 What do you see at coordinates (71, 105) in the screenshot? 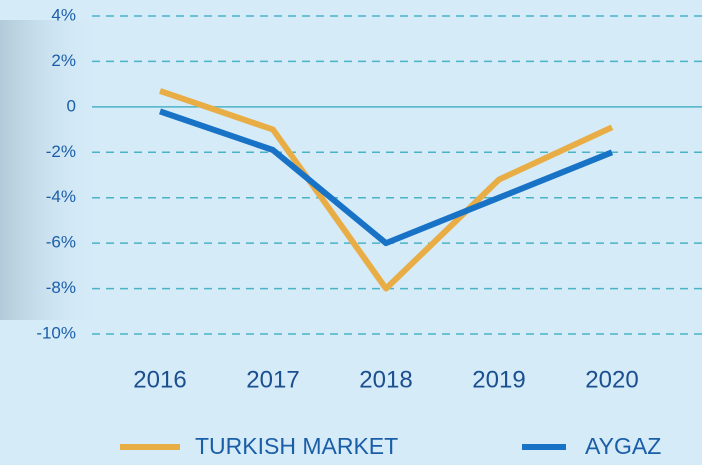
I see `y-tick-label: 0` at bounding box center [71, 105].